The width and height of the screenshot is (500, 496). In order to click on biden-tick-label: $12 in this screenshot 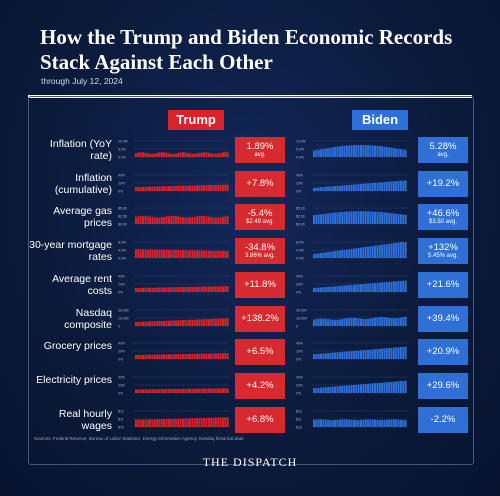, I will do `click(299, 411)`.